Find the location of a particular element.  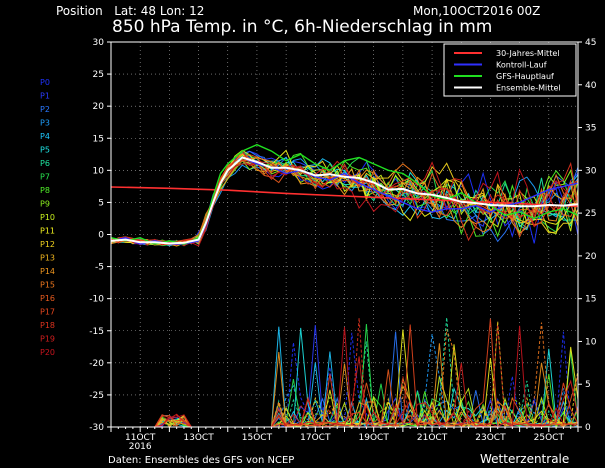

series-kontroll-lauf is located at coordinates (344, 200).